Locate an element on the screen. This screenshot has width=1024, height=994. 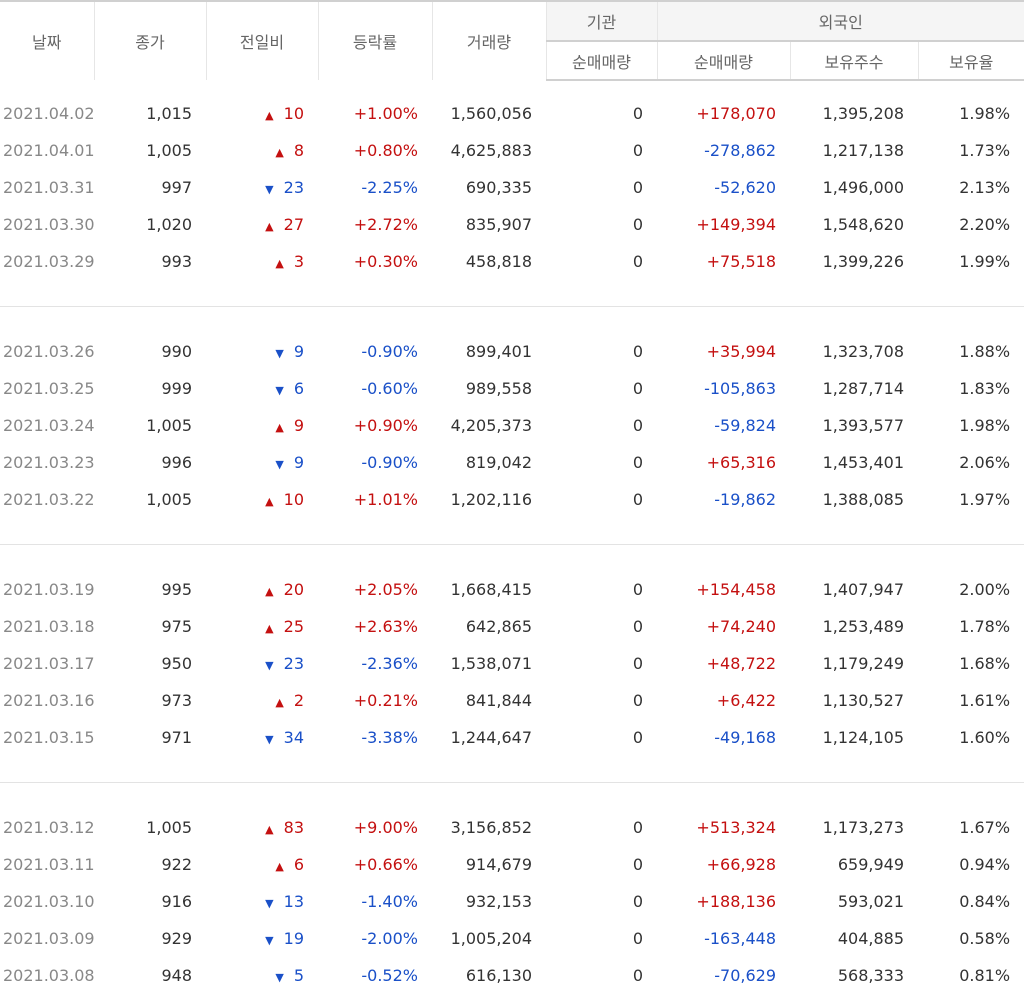
foreign-holdings-cell: 1,130,527 is located at coordinates (863, 700).